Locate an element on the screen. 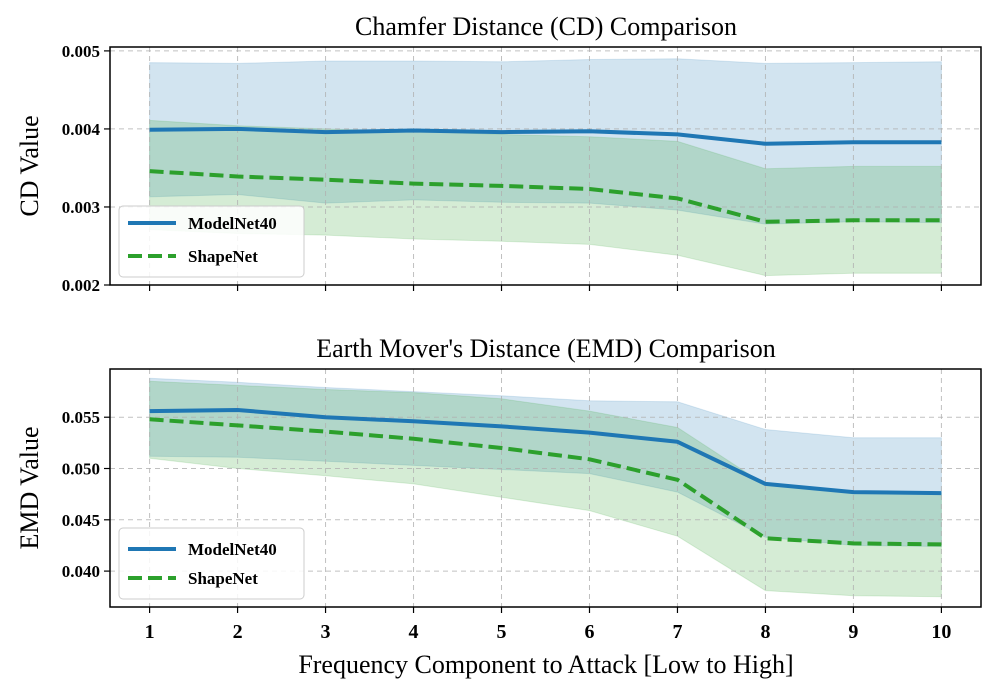 The height and width of the screenshot is (695, 996). cd-line-modelnet40 is located at coordinates (545, 136).